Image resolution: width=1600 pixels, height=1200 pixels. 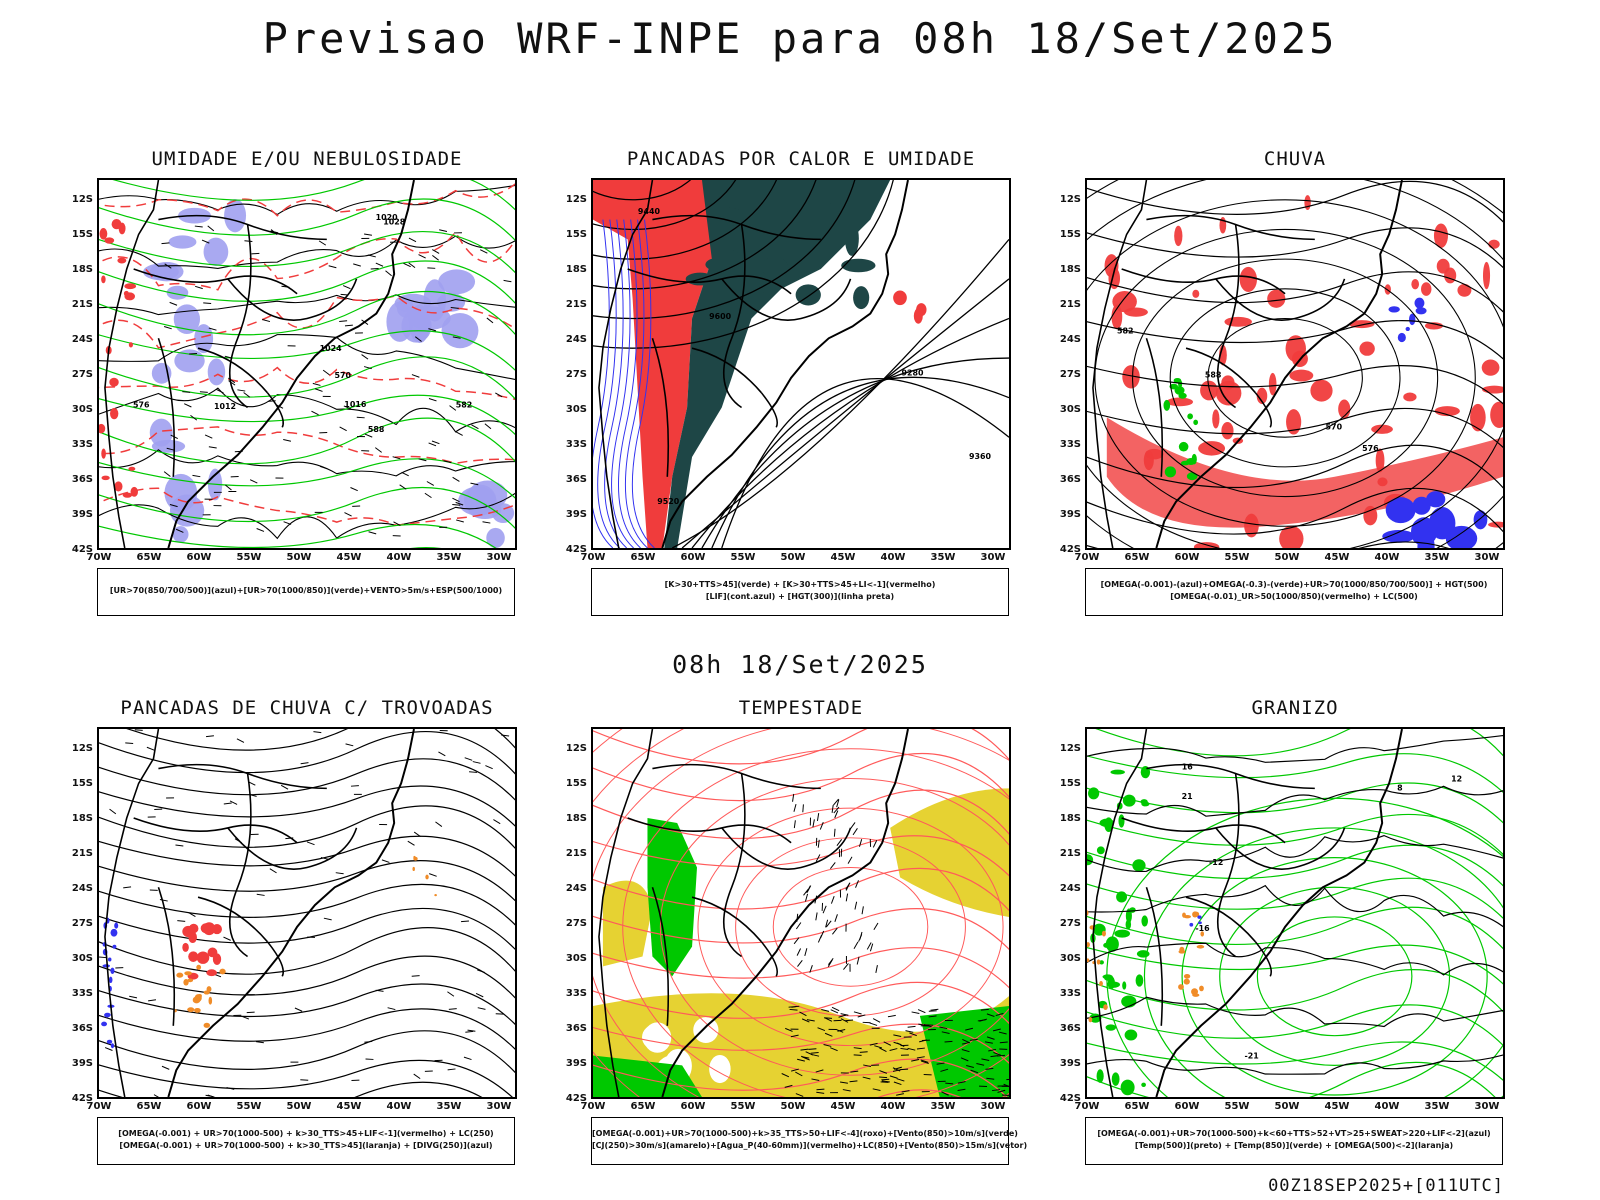 I want to click on svg-text: 1020, so click(x=387, y=217).